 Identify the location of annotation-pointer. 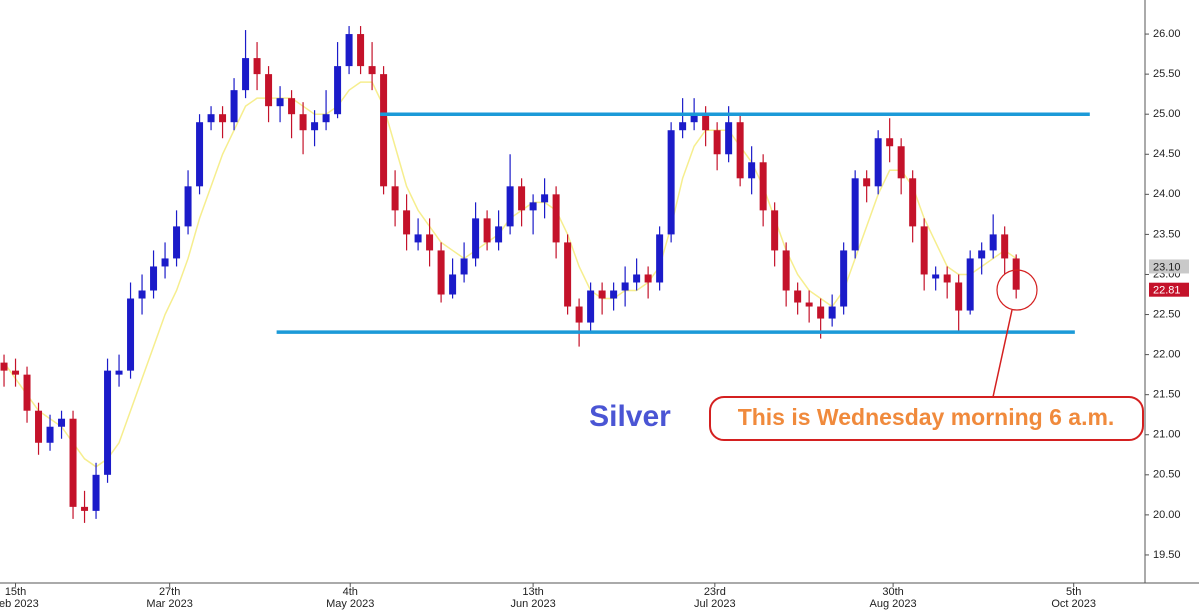
(1002, 353).